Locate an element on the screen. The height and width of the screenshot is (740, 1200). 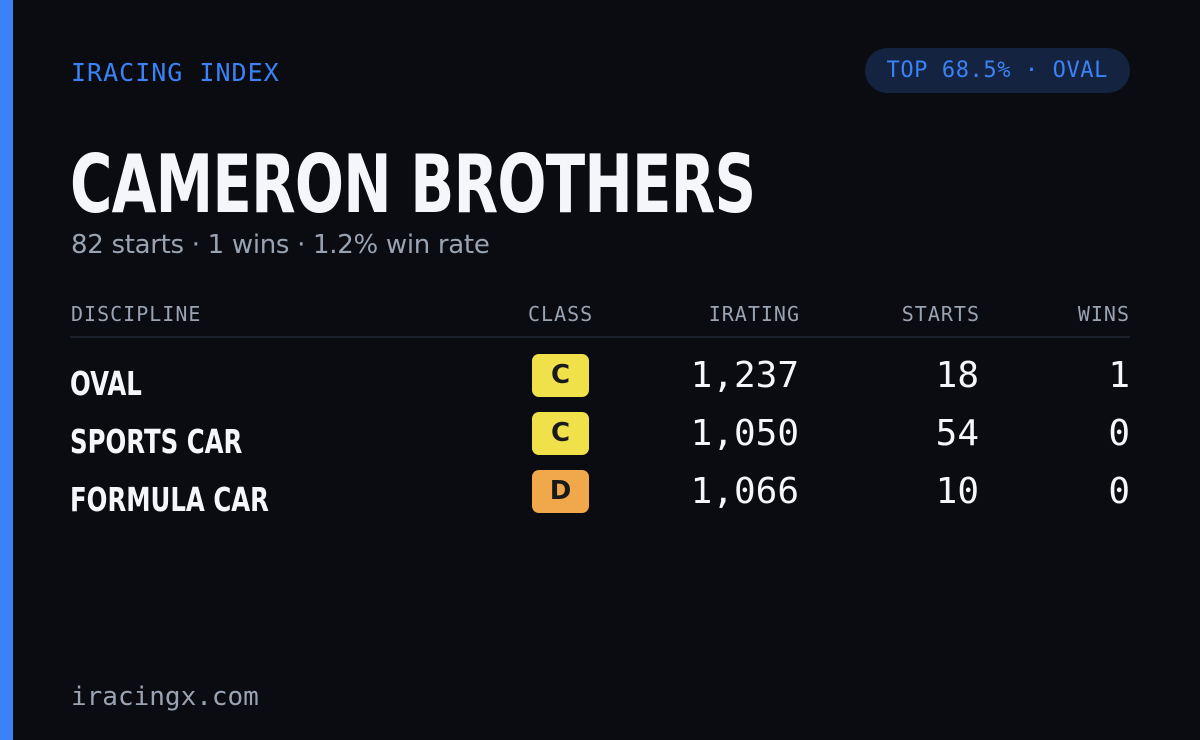
irating-value: 1,050 is located at coordinates (744, 433).